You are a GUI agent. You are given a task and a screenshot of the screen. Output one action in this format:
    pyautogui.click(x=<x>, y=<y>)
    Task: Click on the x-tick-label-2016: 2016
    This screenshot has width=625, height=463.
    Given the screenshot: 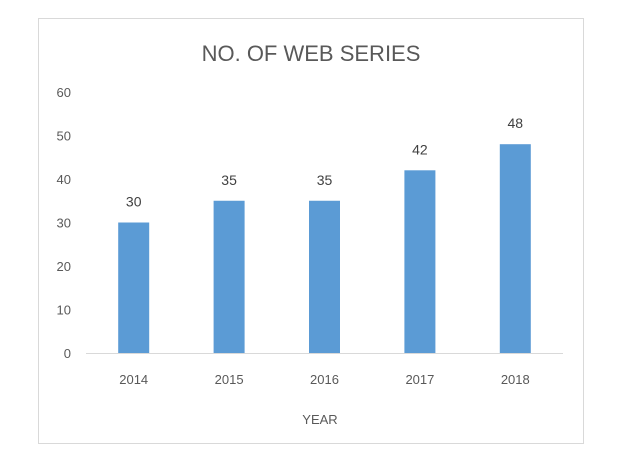 What is the action you would take?
    pyautogui.click(x=324, y=379)
    